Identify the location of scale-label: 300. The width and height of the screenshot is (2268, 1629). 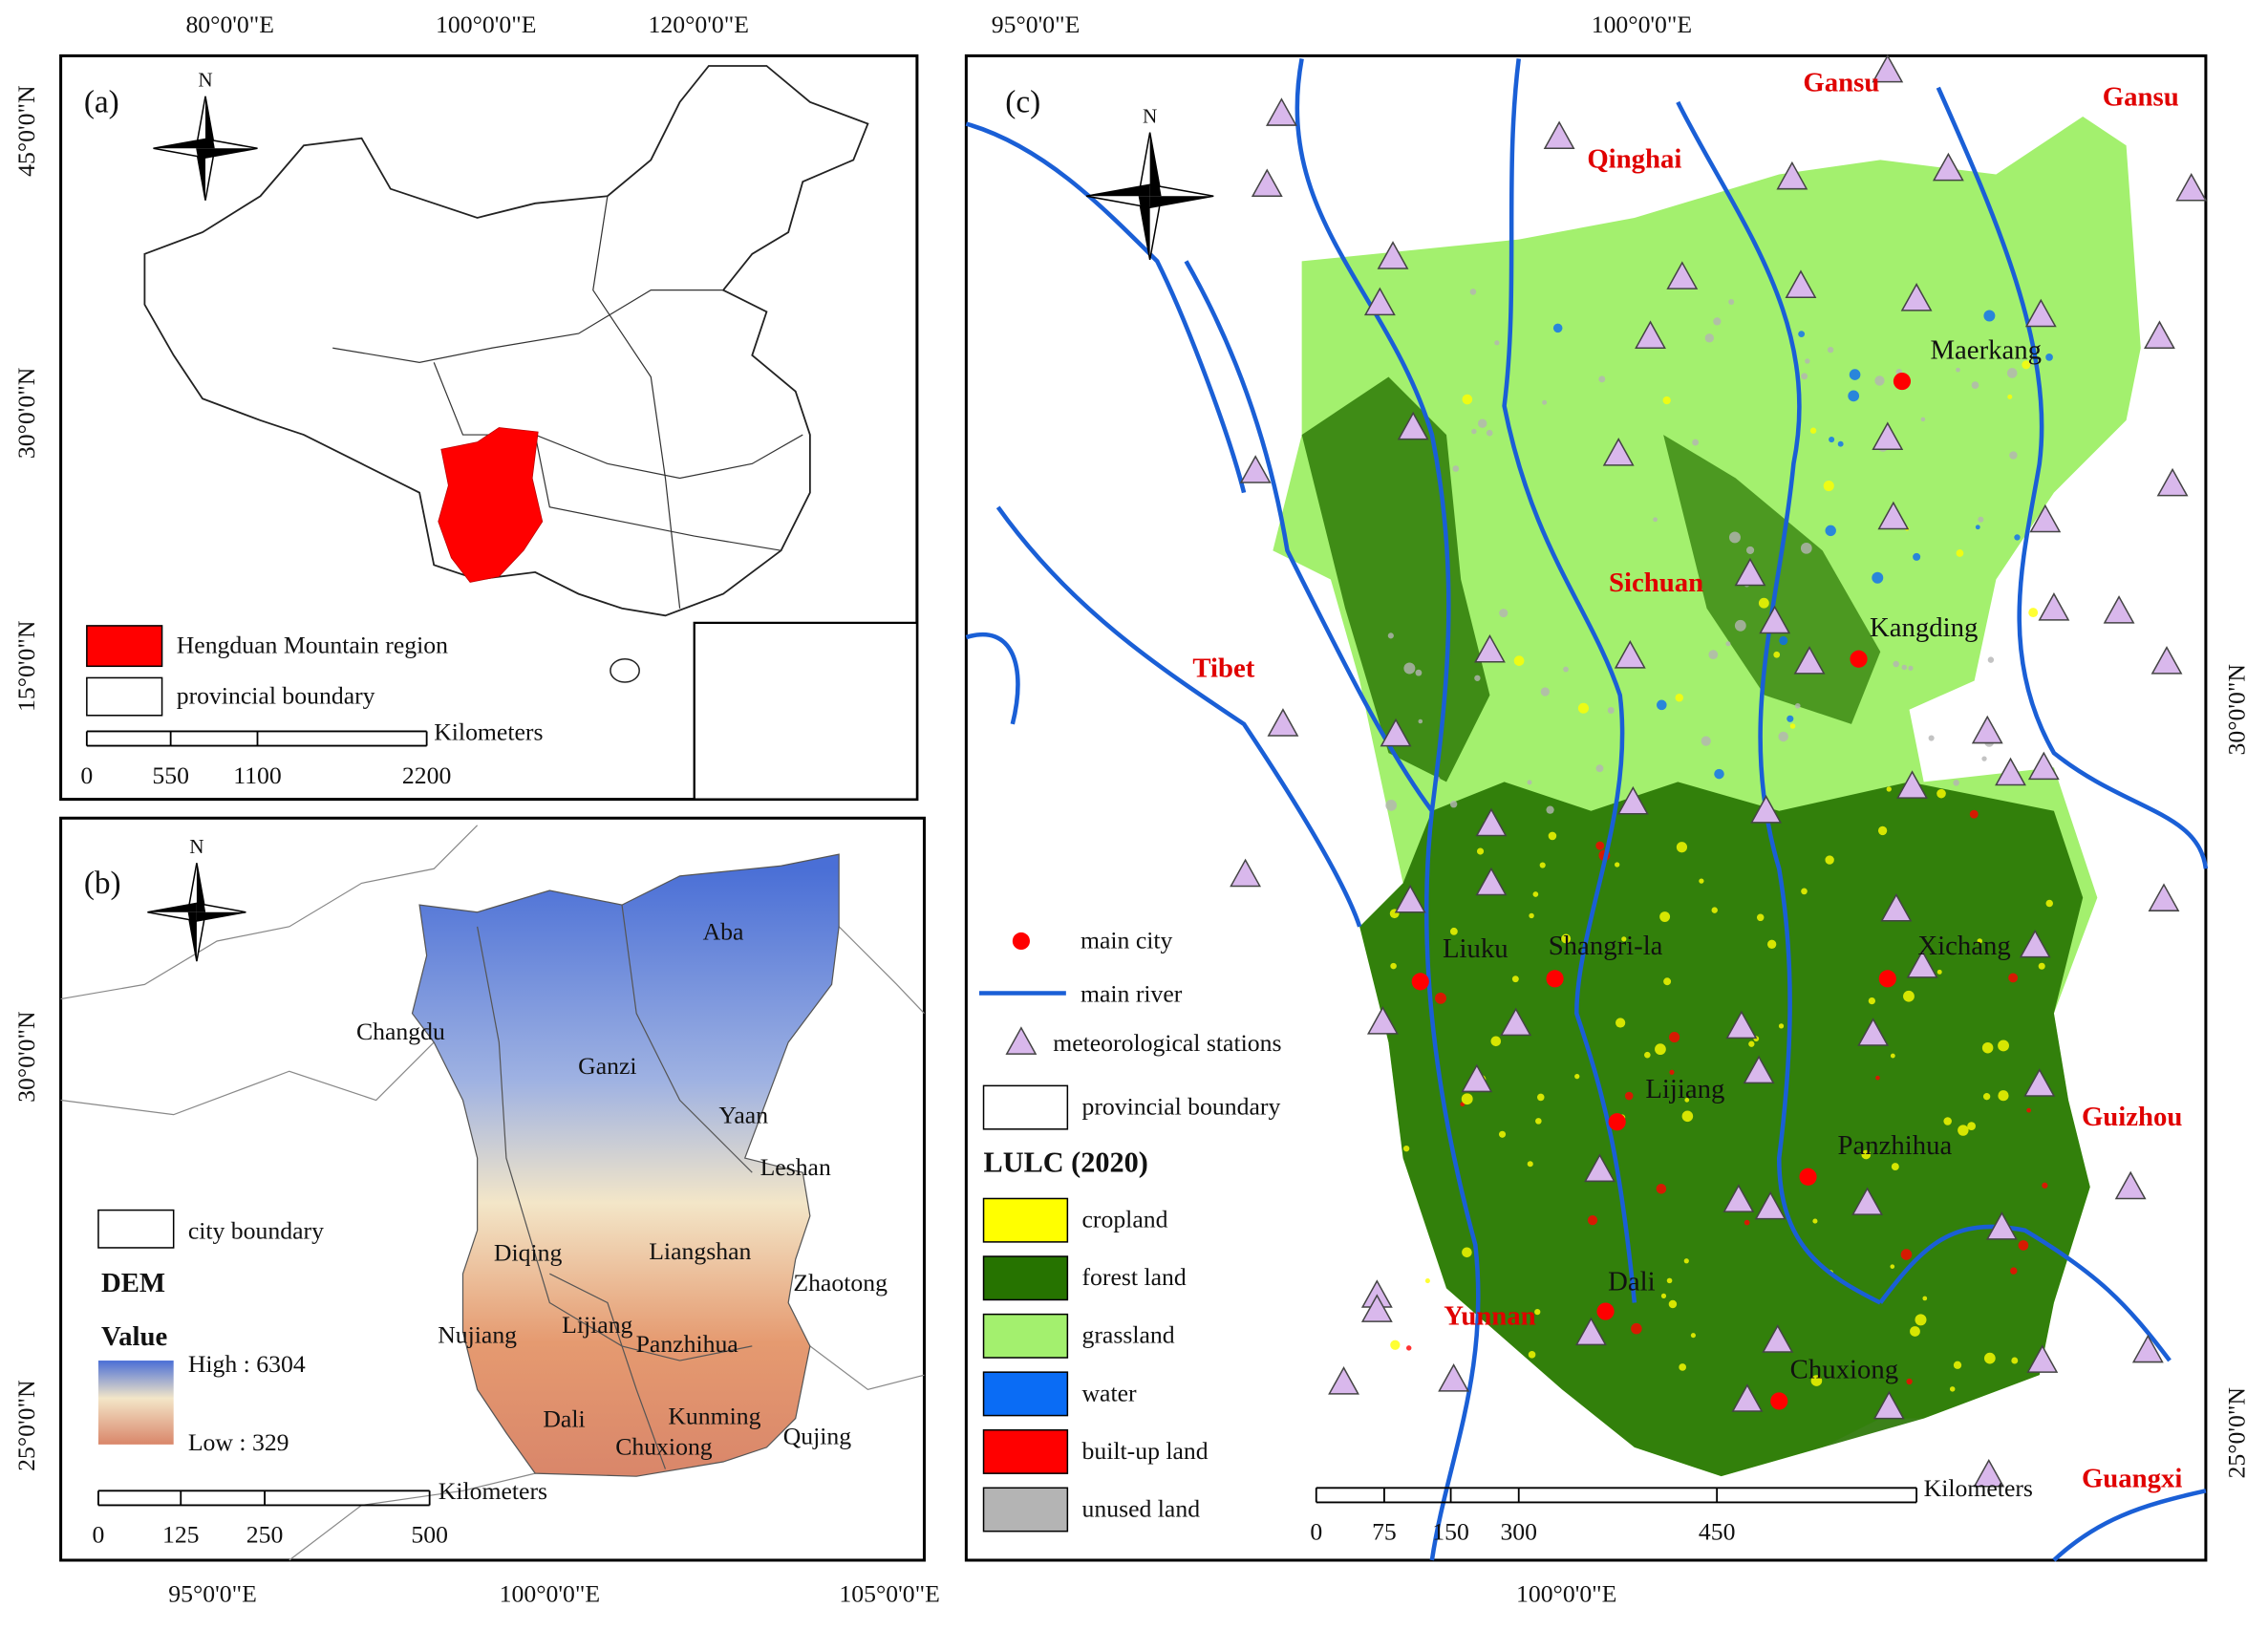
(1518, 1532).